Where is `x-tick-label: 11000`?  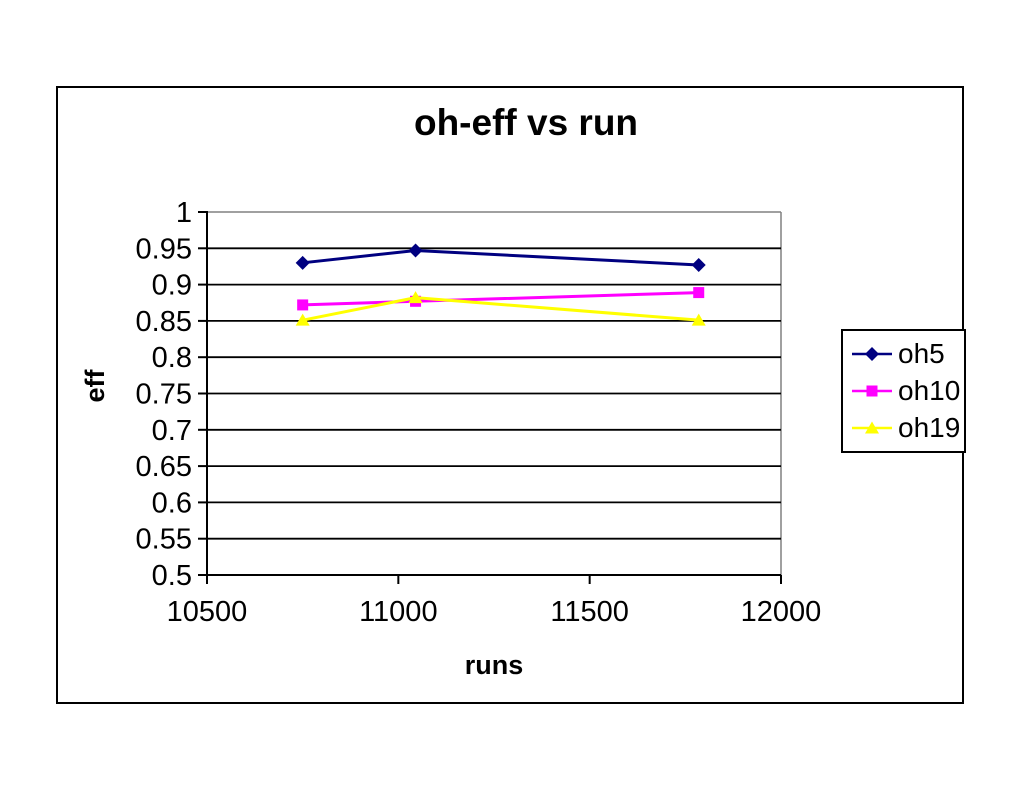 x-tick-label: 11000 is located at coordinates (398, 612).